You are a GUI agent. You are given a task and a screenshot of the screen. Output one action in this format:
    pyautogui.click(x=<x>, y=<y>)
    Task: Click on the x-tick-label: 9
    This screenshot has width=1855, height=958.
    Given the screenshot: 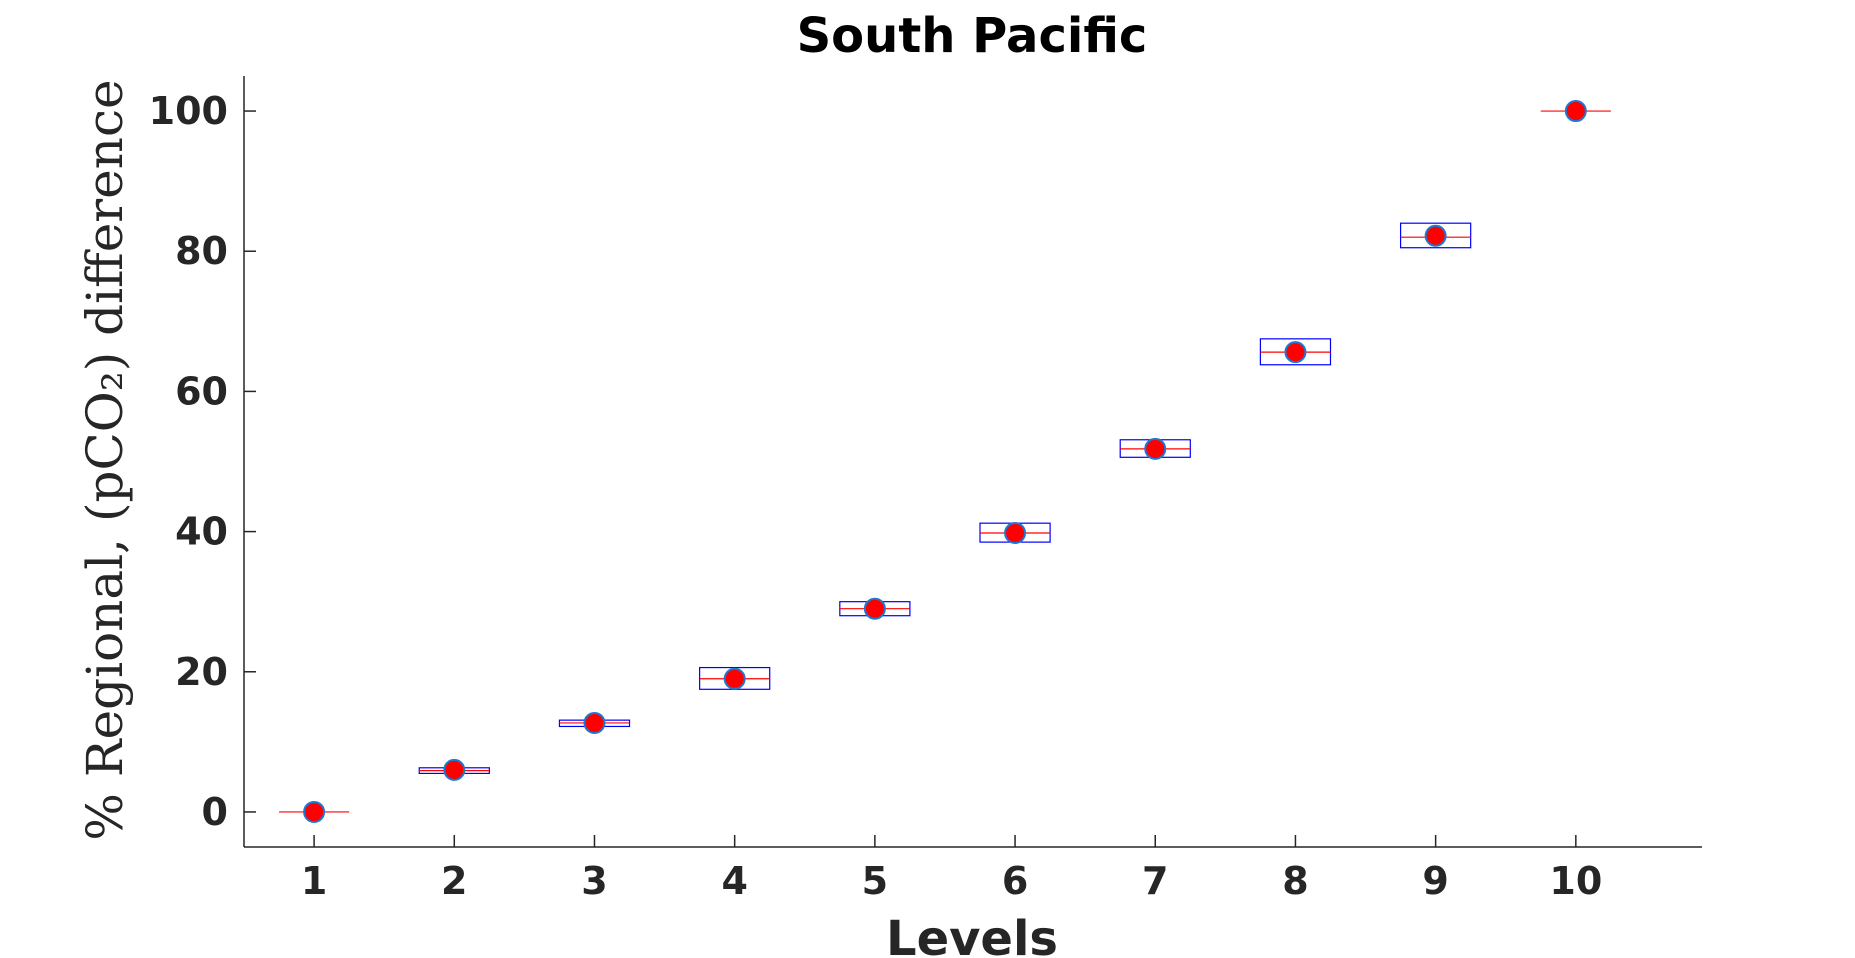 What is the action you would take?
    pyautogui.click(x=1435, y=881)
    